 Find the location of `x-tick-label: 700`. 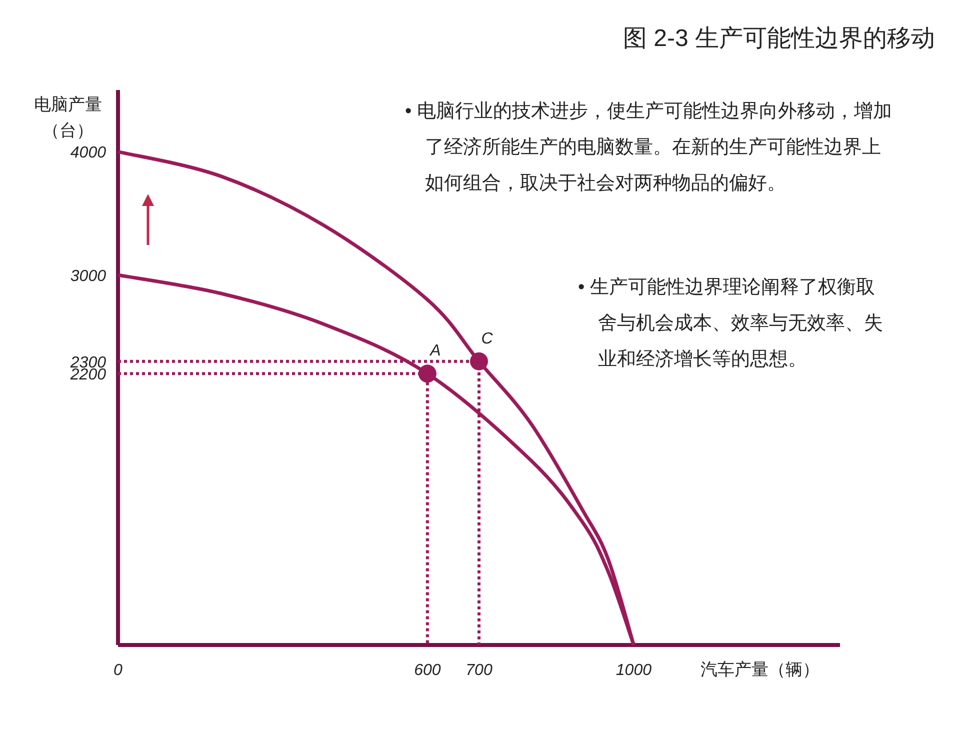

x-tick-label: 700 is located at coordinates (479, 670).